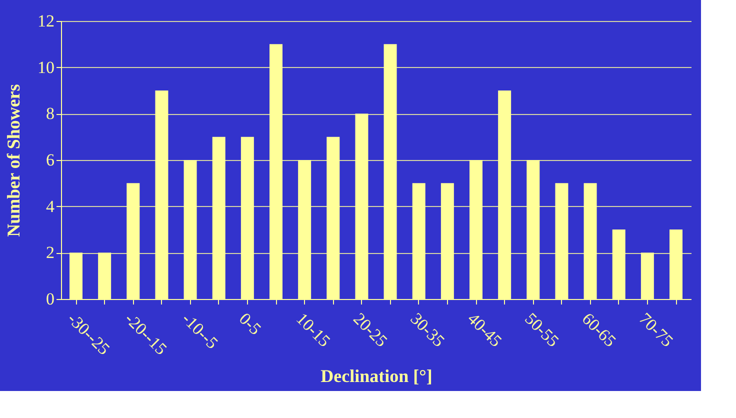 This screenshot has width=736, height=418. I want to click on y-tick-label: 6, so click(50, 160).